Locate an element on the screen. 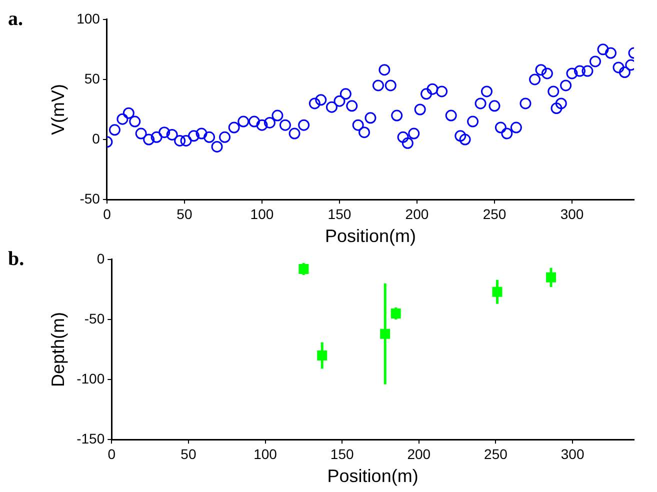 Image resolution: width=657 pixels, height=492 pixels. chart-title: a. is located at coordinates (15, 19).